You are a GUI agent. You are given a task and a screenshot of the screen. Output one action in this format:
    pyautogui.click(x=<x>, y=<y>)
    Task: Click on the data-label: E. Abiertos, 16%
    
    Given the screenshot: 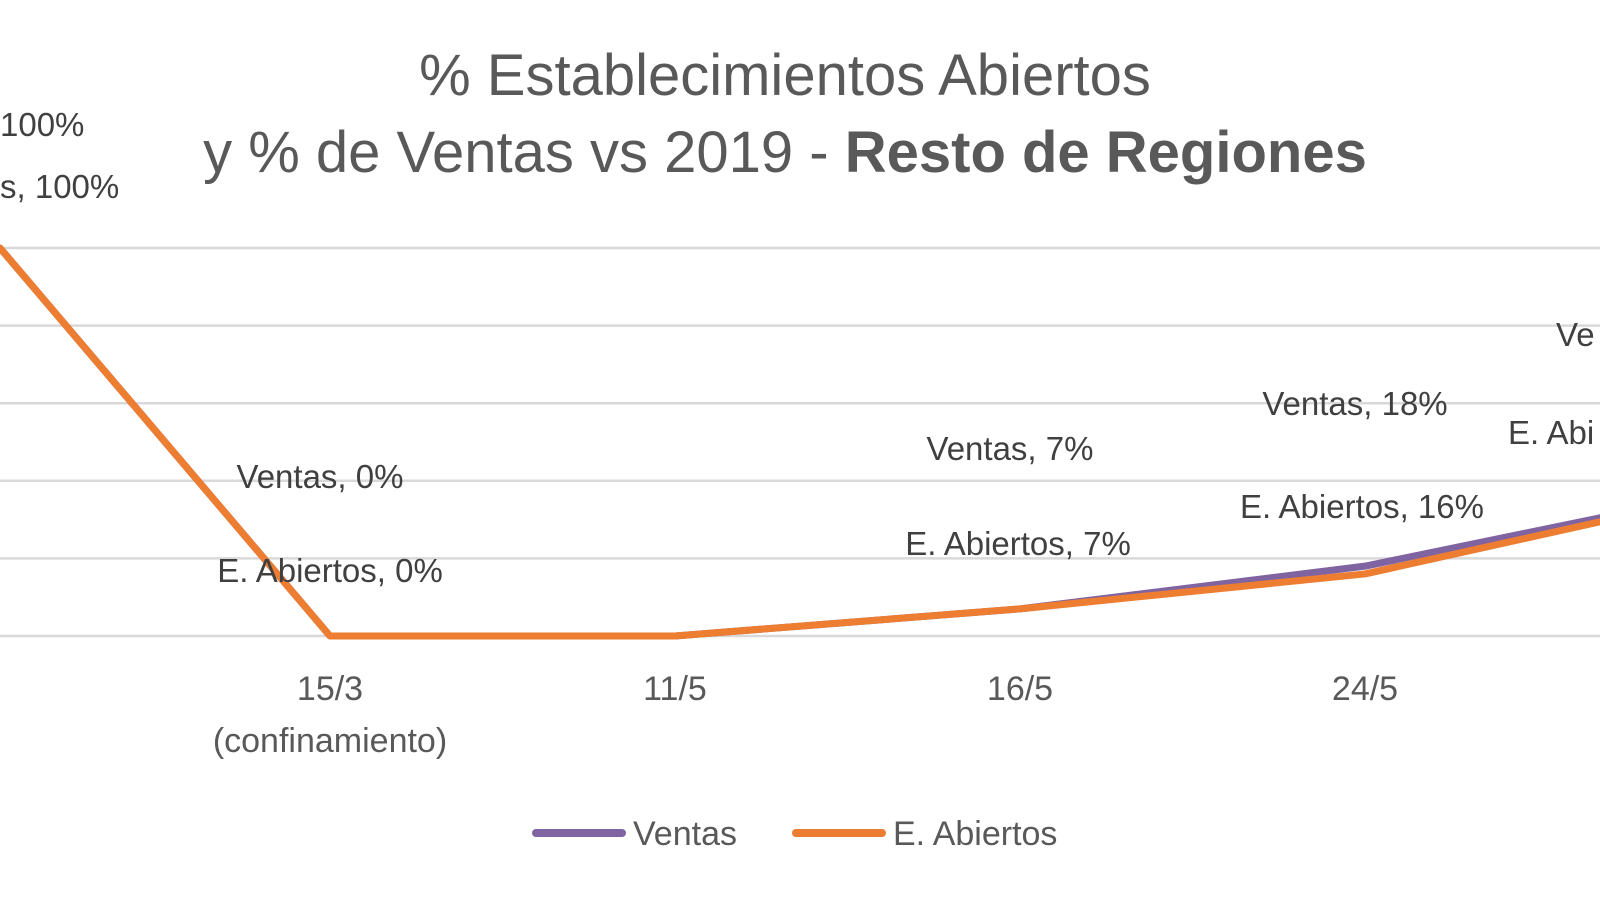 What is the action you would take?
    pyautogui.click(x=1362, y=506)
    